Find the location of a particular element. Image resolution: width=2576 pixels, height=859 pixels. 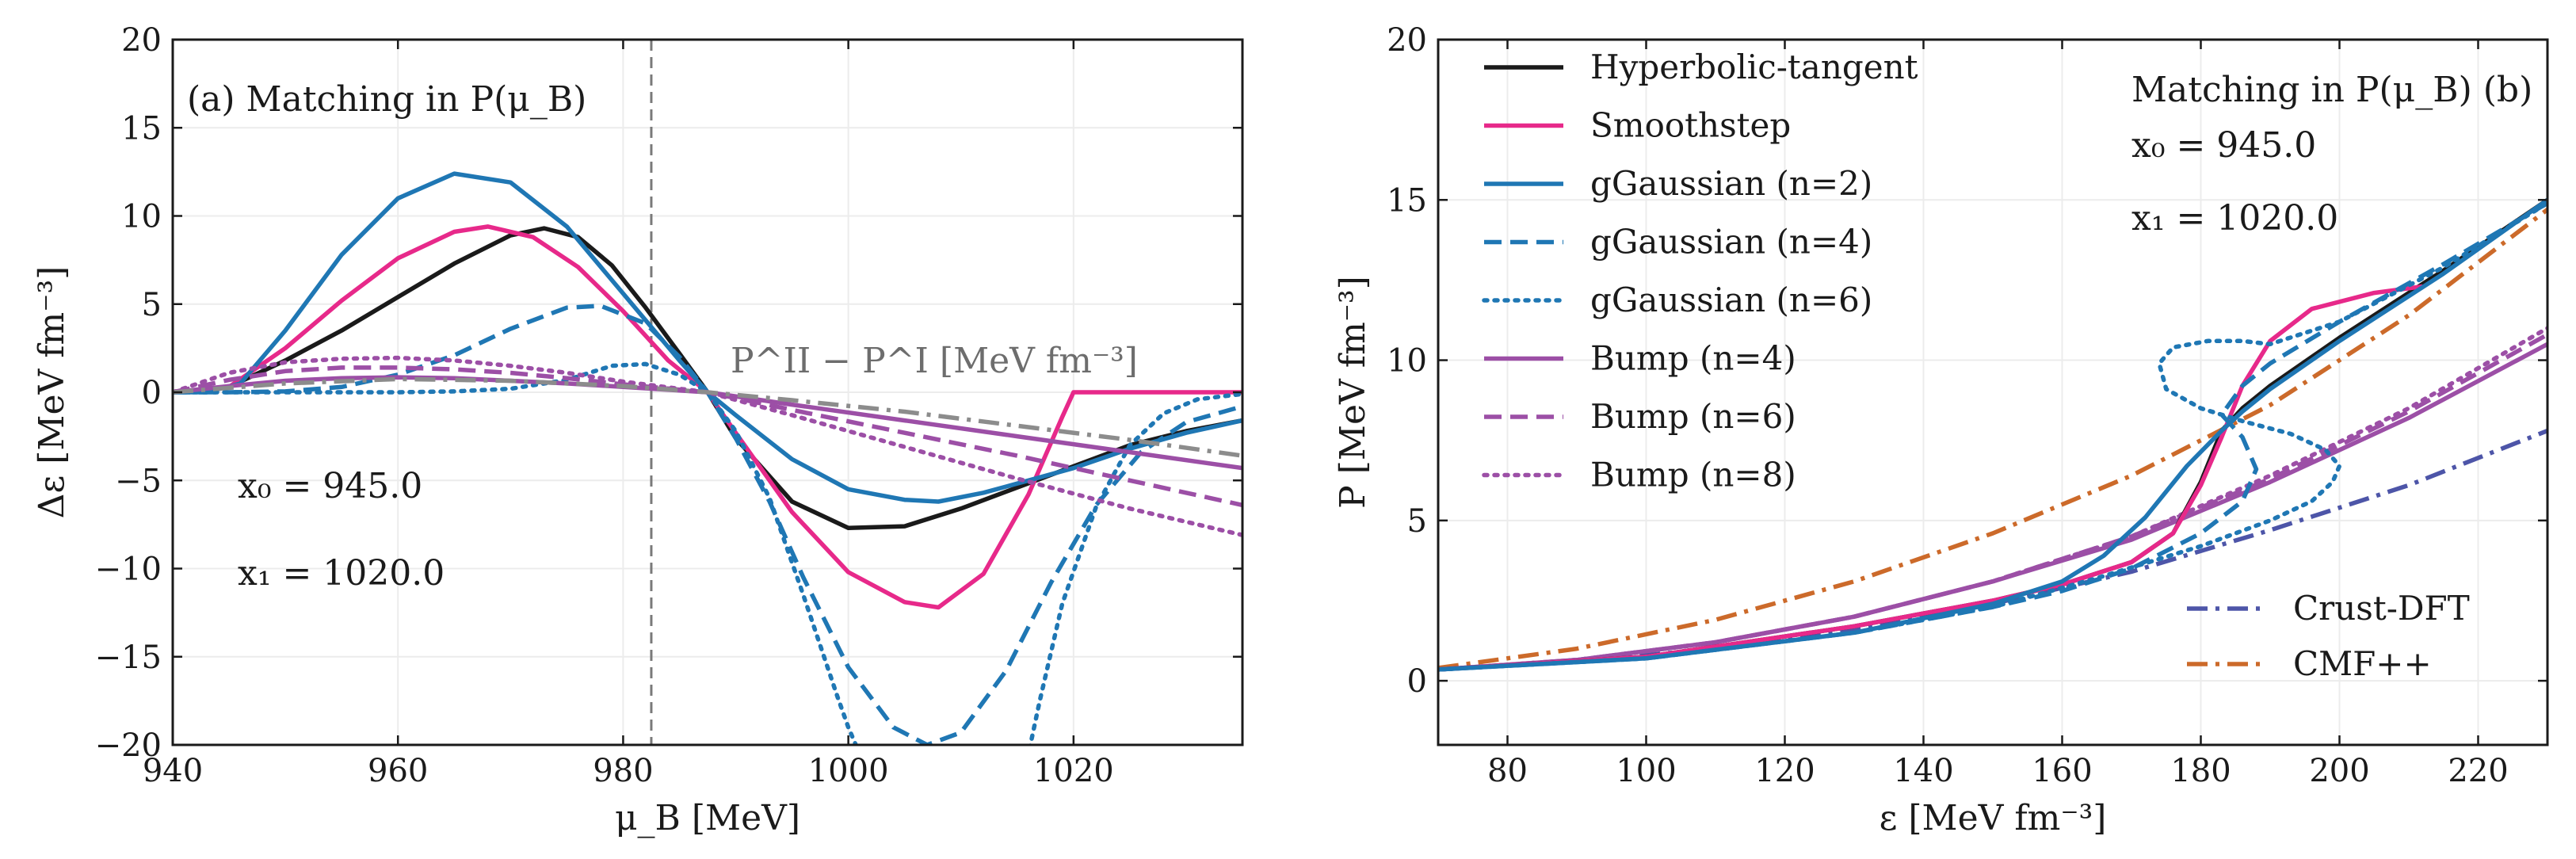

panel-a-x-tick-label: 1000 is located at coordinates (848, 771).